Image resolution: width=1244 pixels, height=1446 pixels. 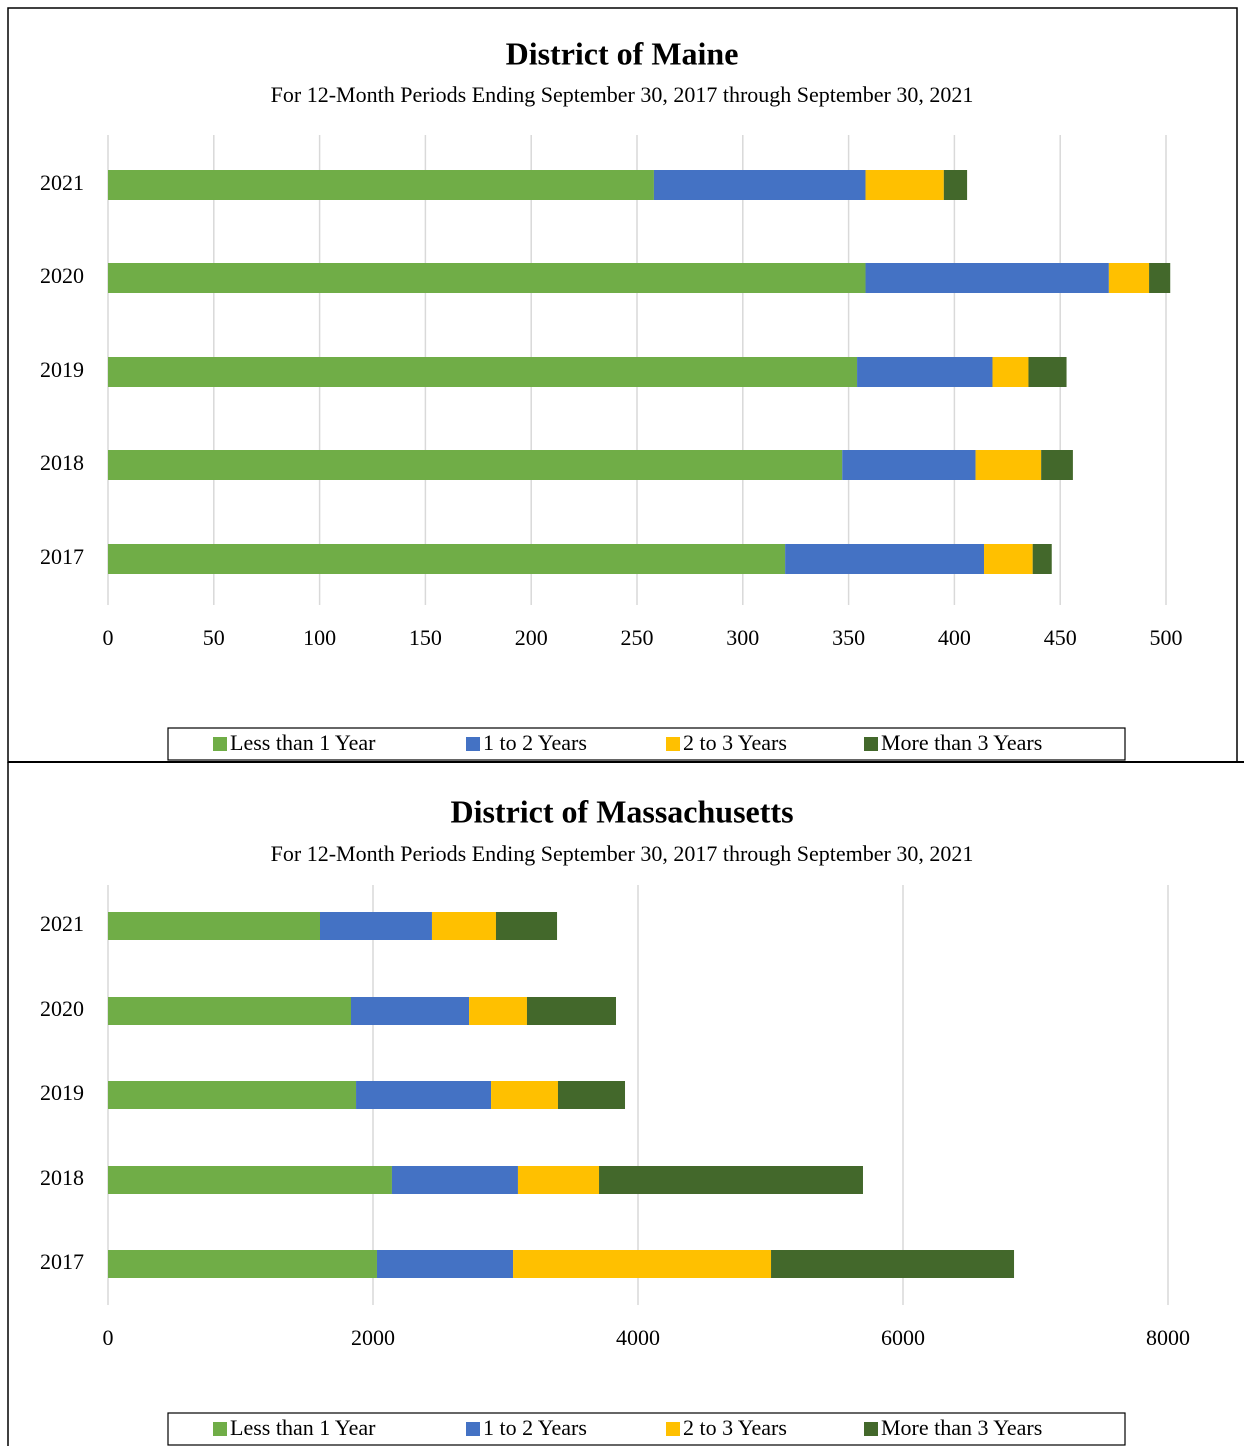 I want to click on chart-title: District of Maine, so click(x=622, y=53).